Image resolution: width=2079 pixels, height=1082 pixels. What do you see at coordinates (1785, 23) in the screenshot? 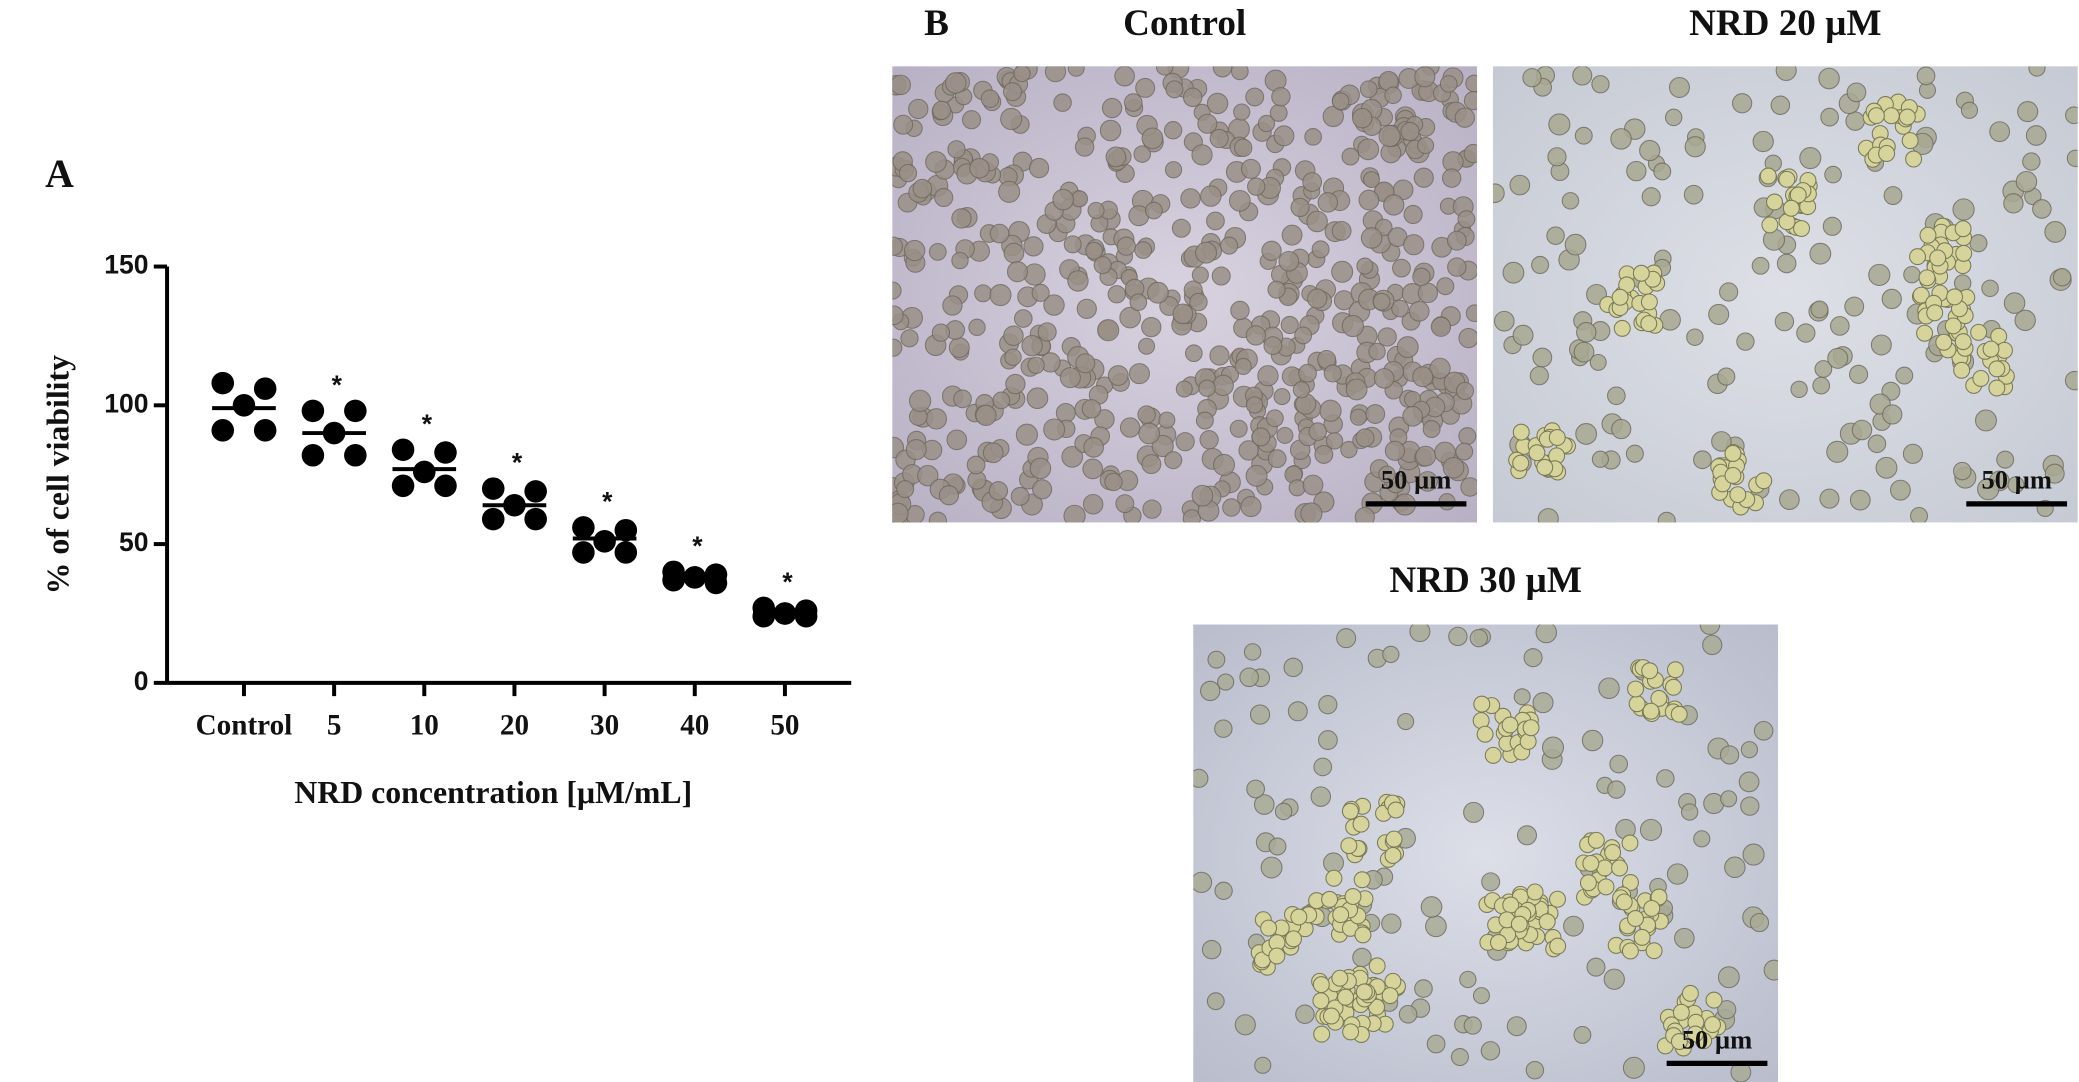
I see `image-title: NRD 20 µM` at bounding box center [1785, 23].